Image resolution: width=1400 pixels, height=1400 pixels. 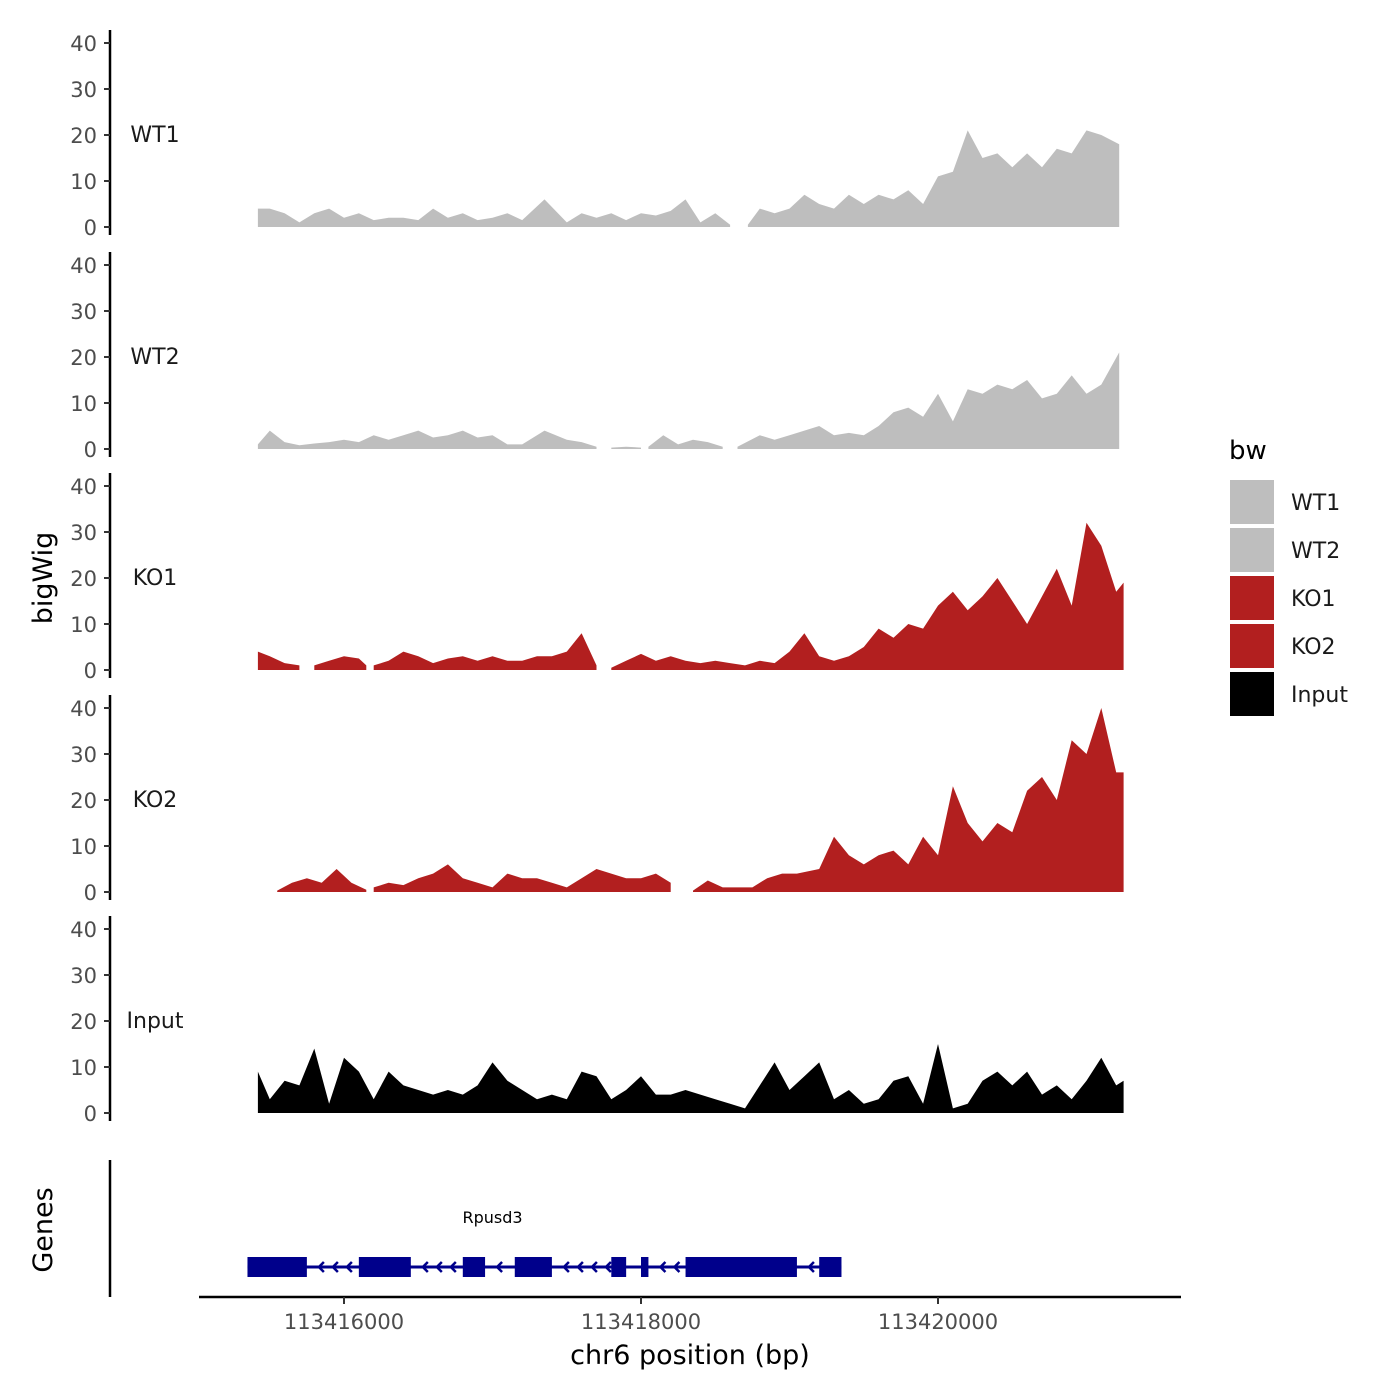 What do you see at coordinates (344, 1322) in the screenshot?
I see `x-tick-label: 113416000` at bounding box center [344, 1322].